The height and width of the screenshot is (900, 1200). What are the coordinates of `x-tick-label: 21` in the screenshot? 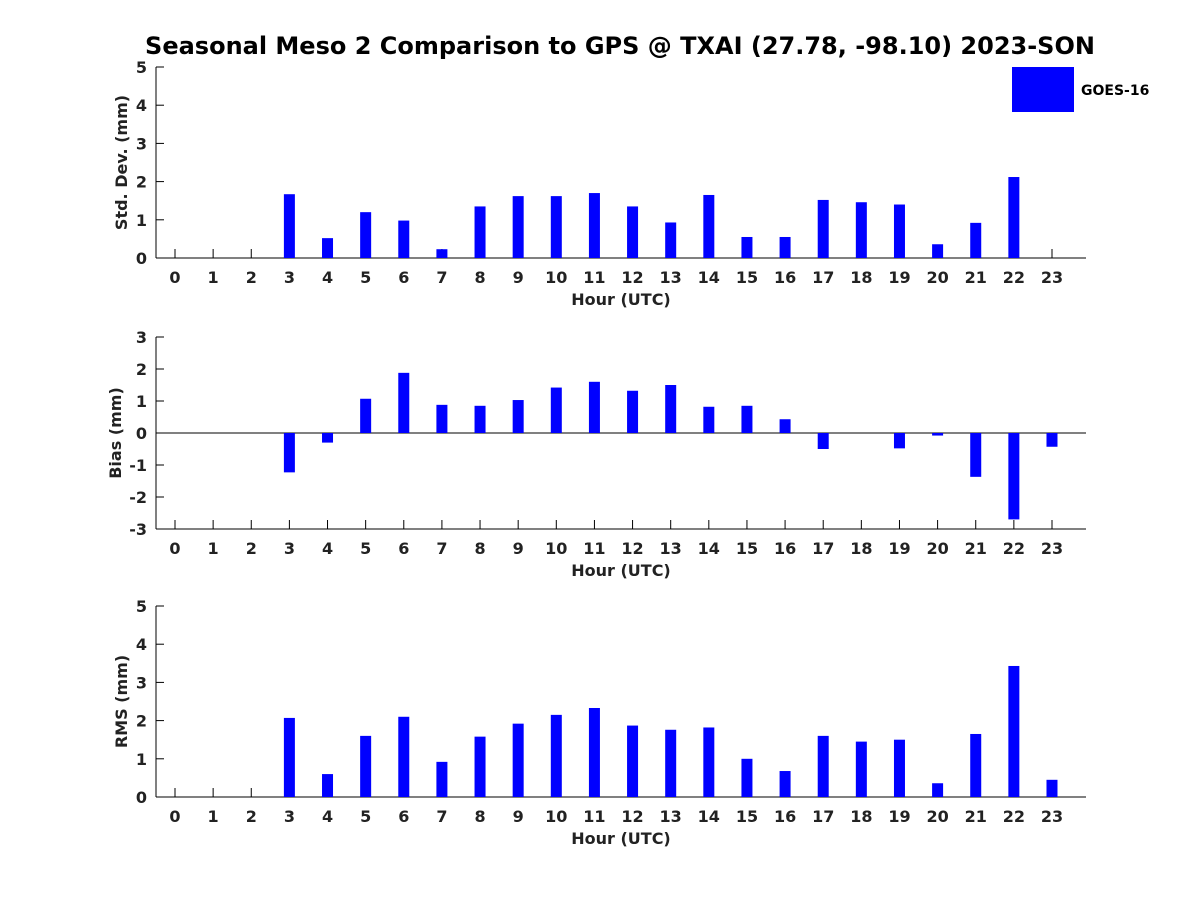 It's located at (976, 277).